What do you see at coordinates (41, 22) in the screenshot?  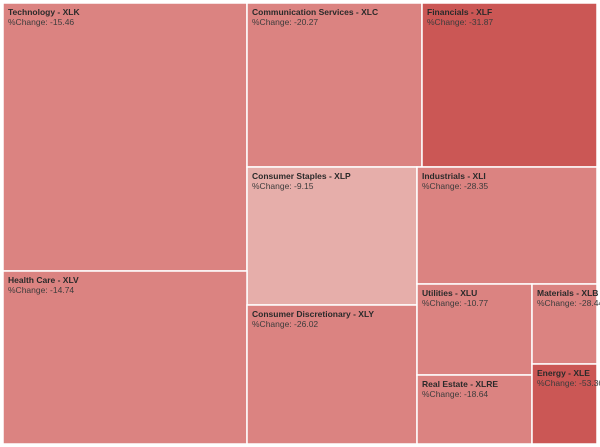 I see `tile-value-label: %Change: -15.46` at bounding box center [41, 22].